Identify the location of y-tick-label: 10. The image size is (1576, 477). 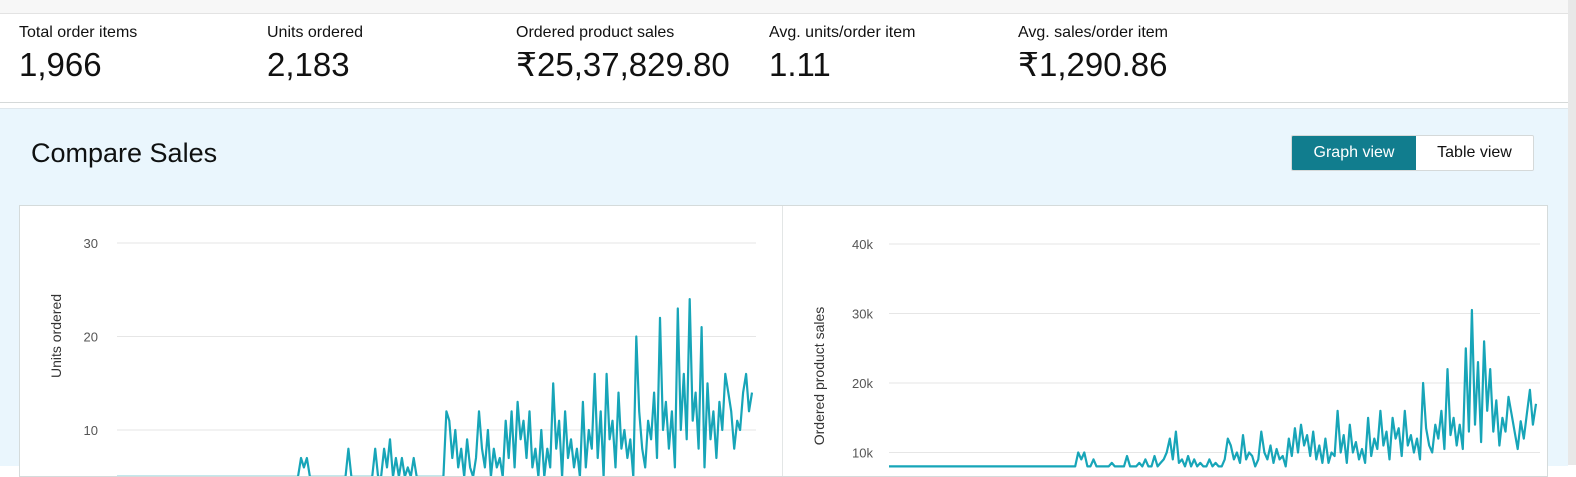
(91, 430).